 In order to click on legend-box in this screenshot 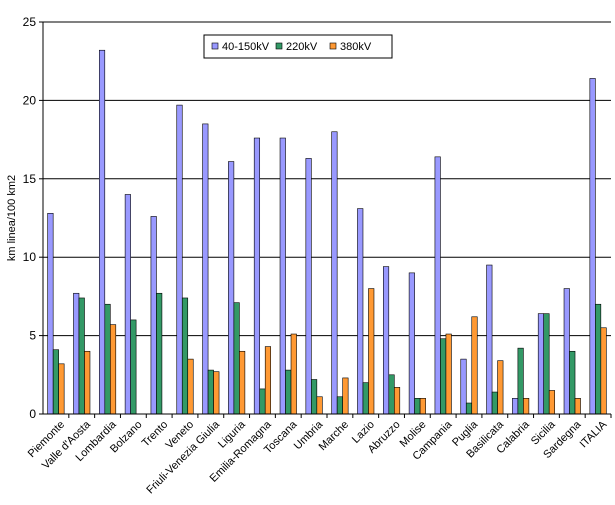, I will do `click(298, 46)`.